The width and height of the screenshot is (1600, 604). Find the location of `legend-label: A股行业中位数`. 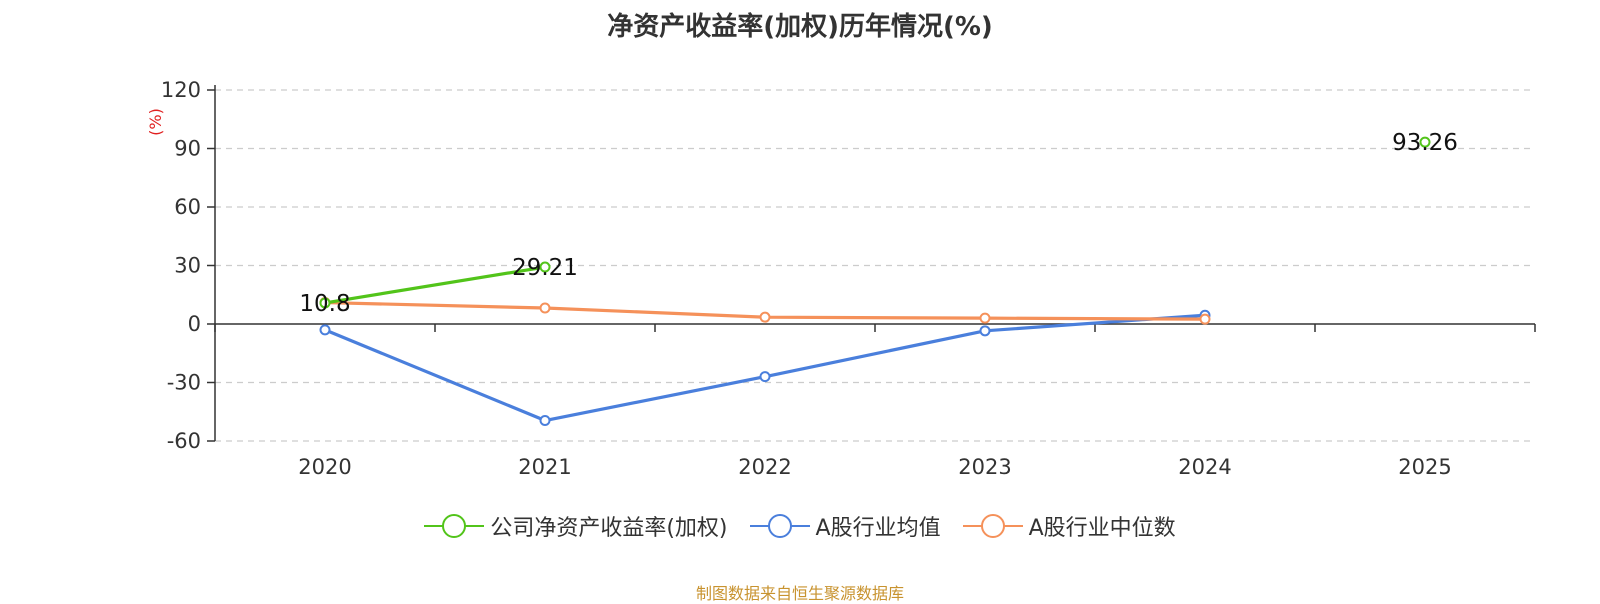

legend-label: A股行业中位数 is located at coordinates (1102, 528).